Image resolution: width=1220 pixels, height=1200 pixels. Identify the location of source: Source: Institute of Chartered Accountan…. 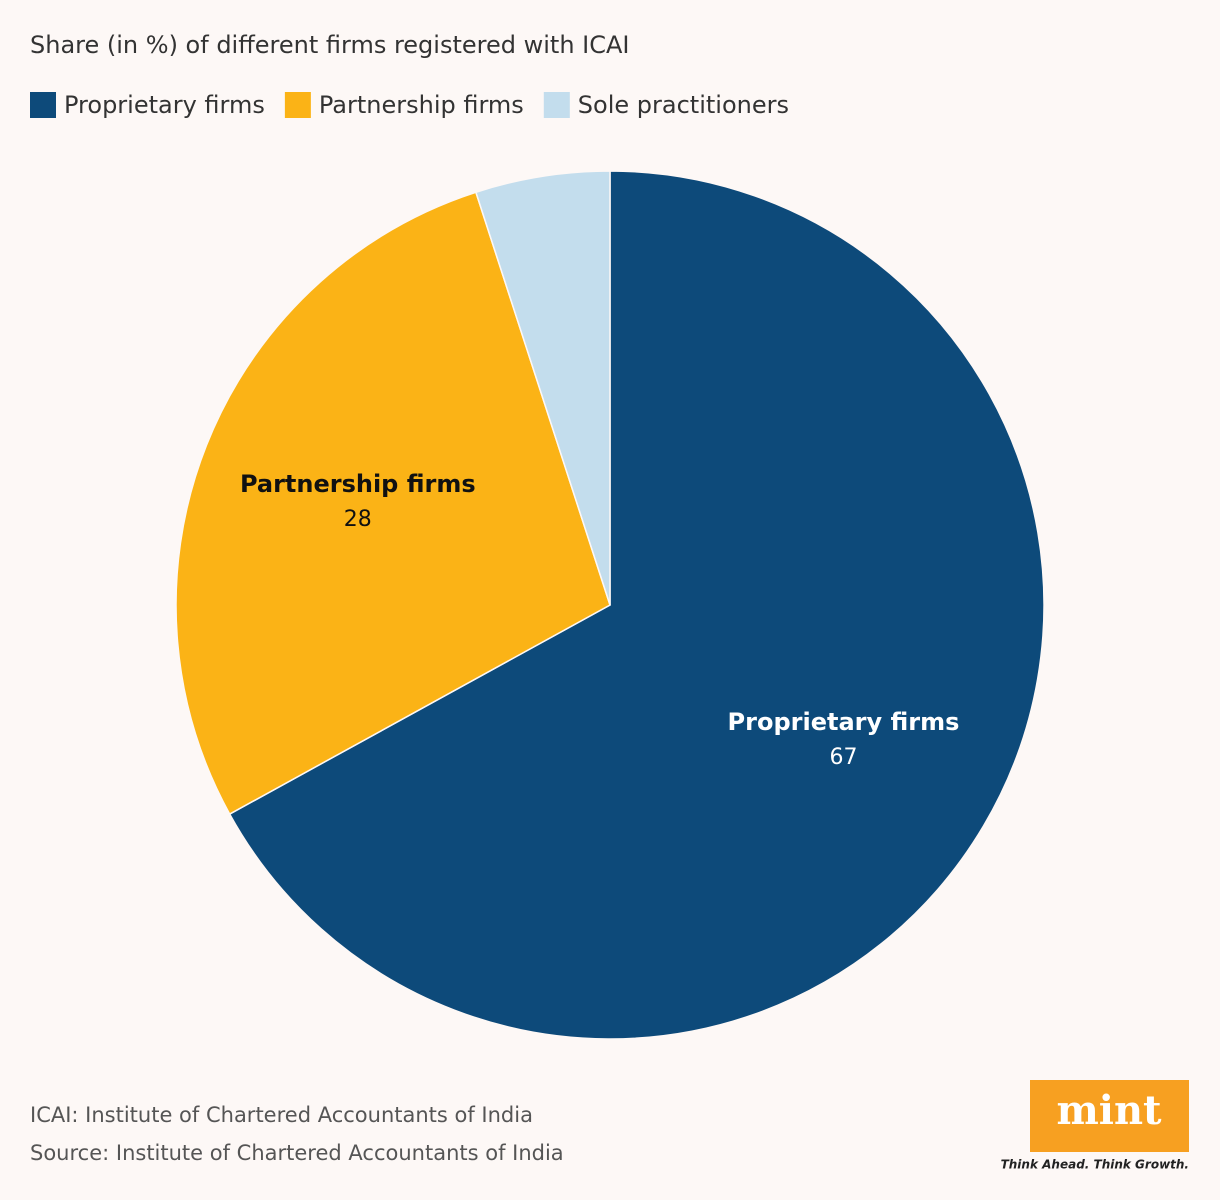
(297, 1153).